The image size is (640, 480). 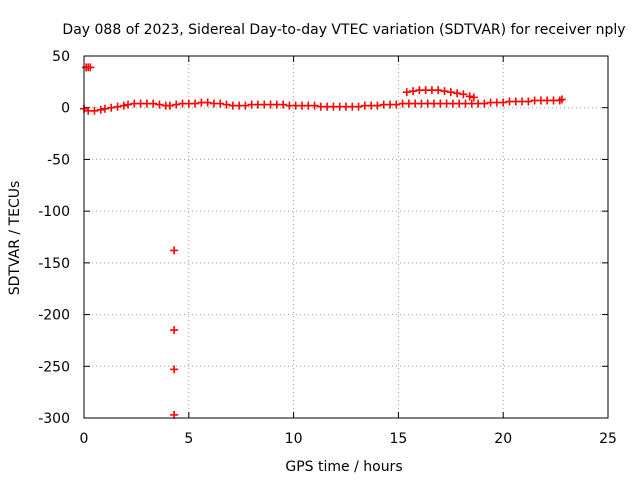 What do you see at coordinates (54, 367) in the screenshot?
I see `y-tick-label: -250` at bounding box center [54, 367].